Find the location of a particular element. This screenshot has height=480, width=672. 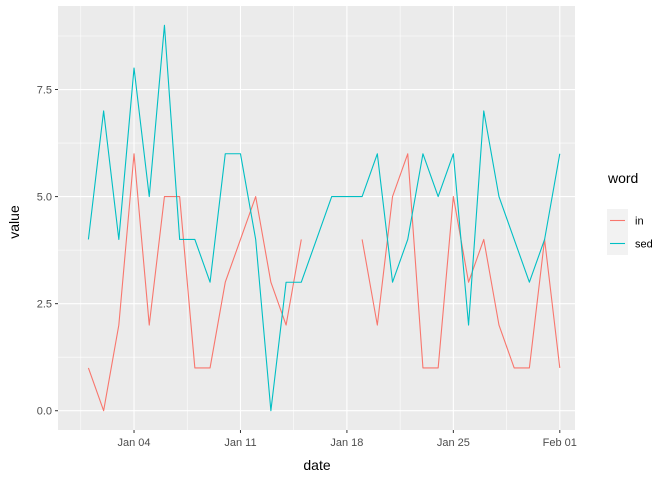

x-tick-label: Jan 04 is located at coordinates (134, 443).